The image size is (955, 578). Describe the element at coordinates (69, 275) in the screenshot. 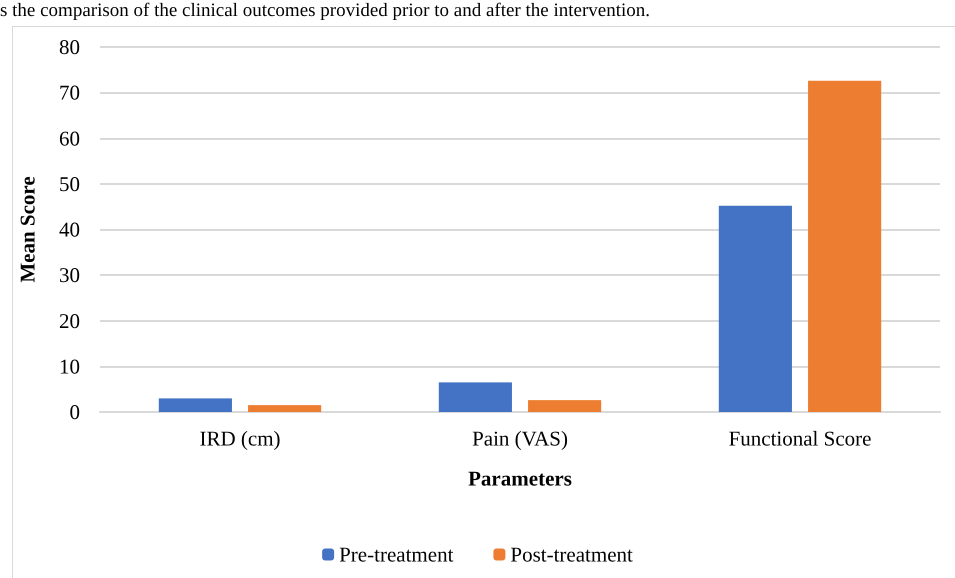

I see `y-tick-label: 30` at that location.